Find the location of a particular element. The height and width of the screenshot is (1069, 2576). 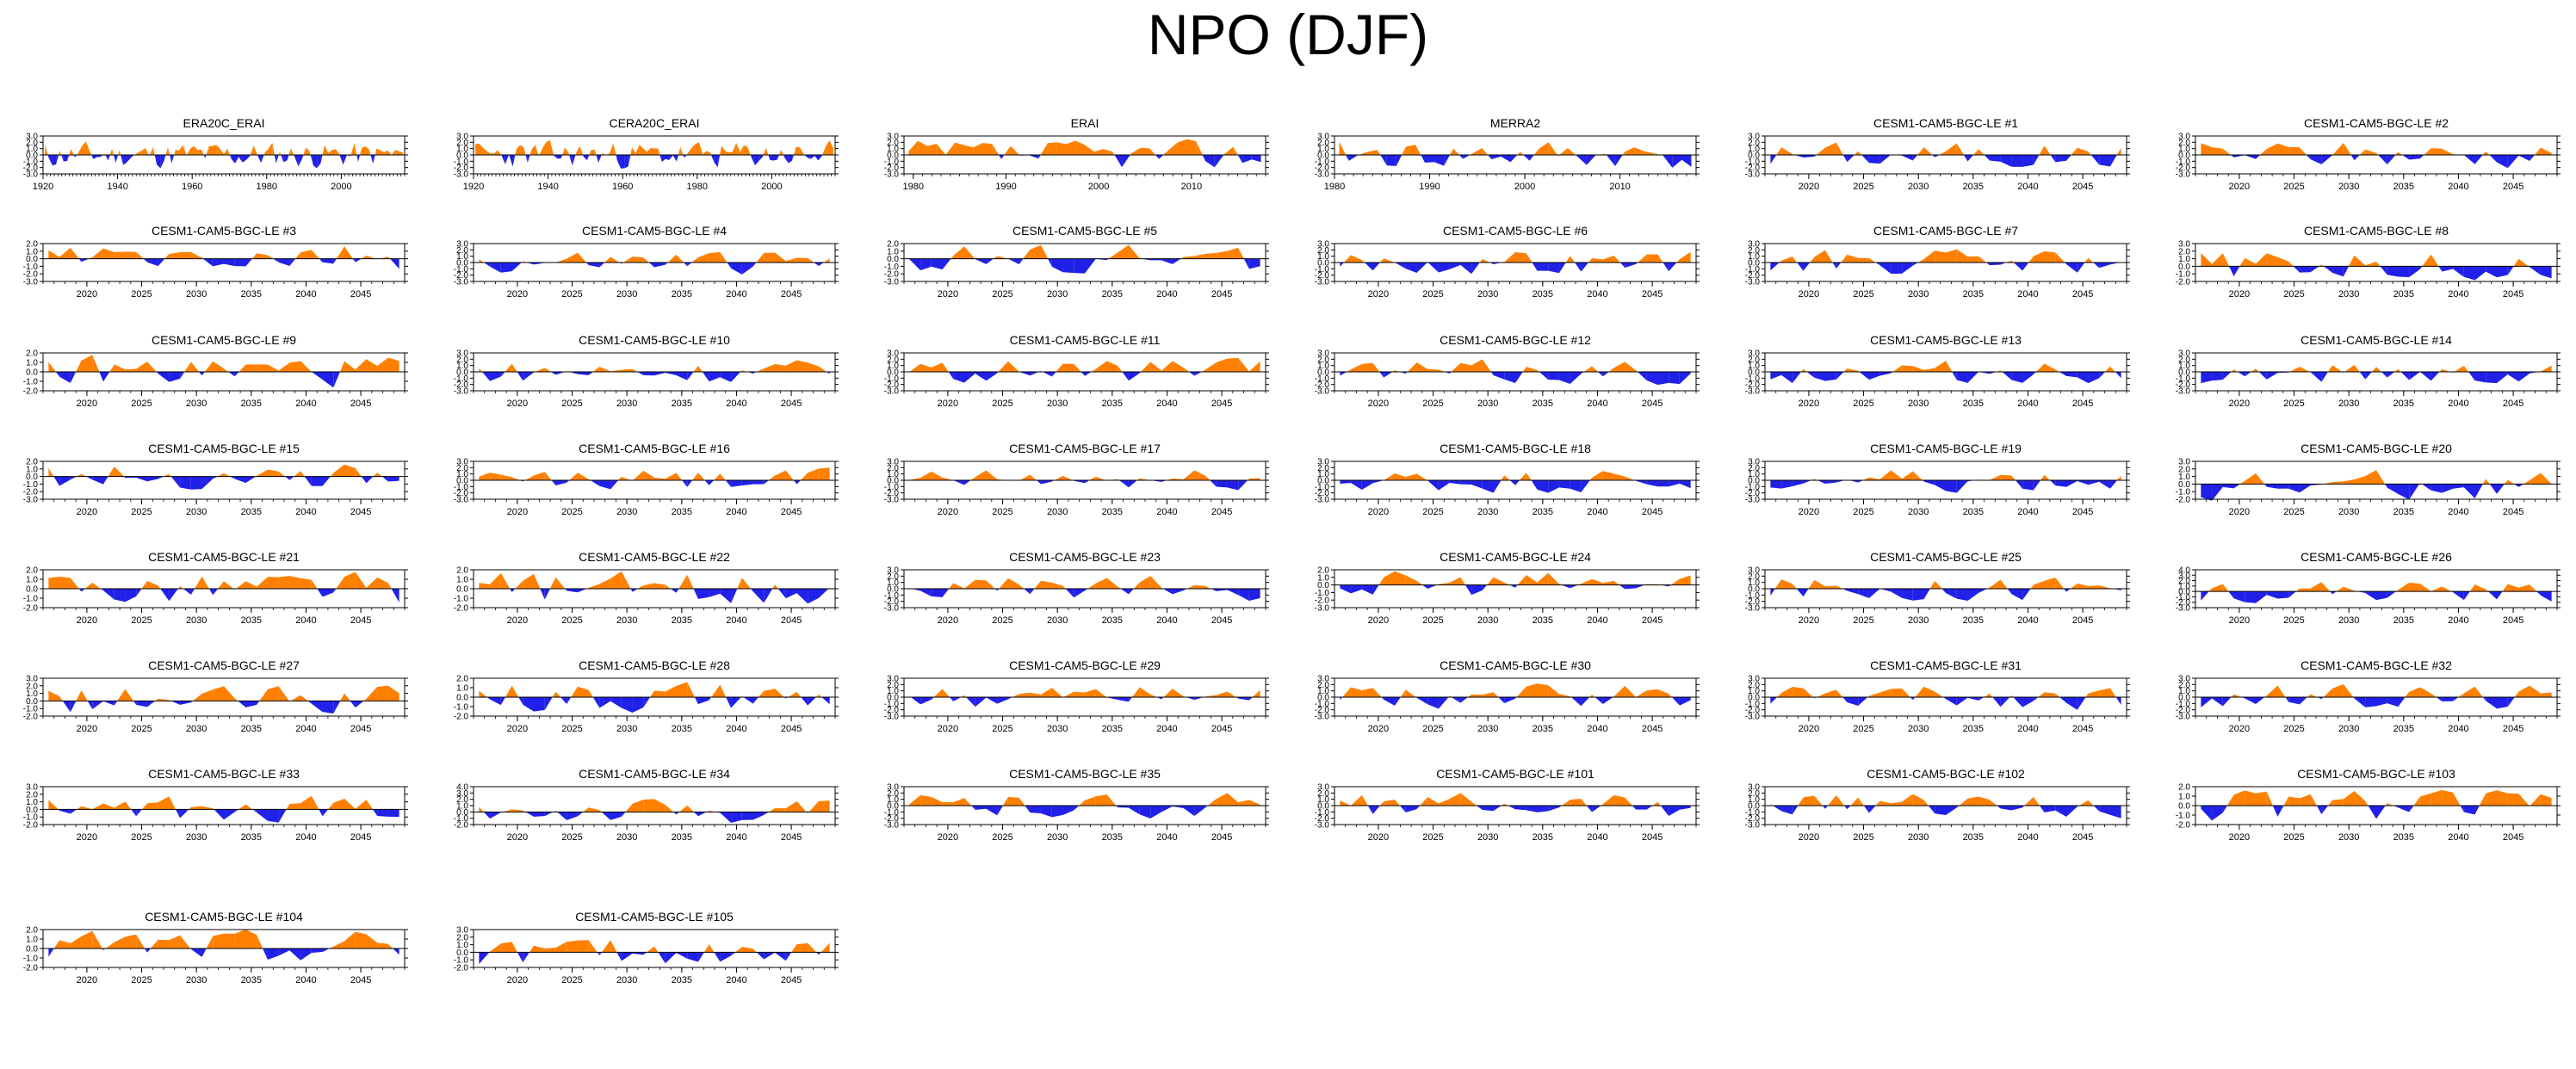

chart-title: CESM1-CAM5-BGC-LE #14 is located at coordinates (2376, 340).